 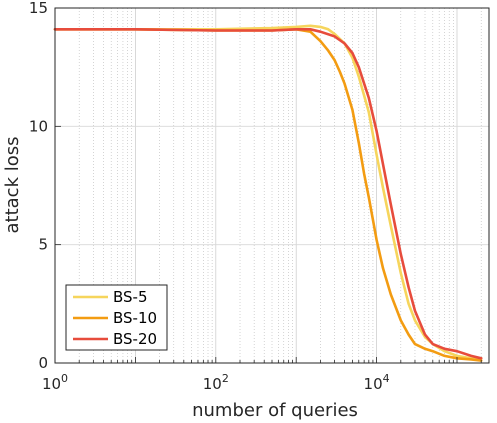 I want to click on legend-label: BS-10, so click(x=135, y=318).